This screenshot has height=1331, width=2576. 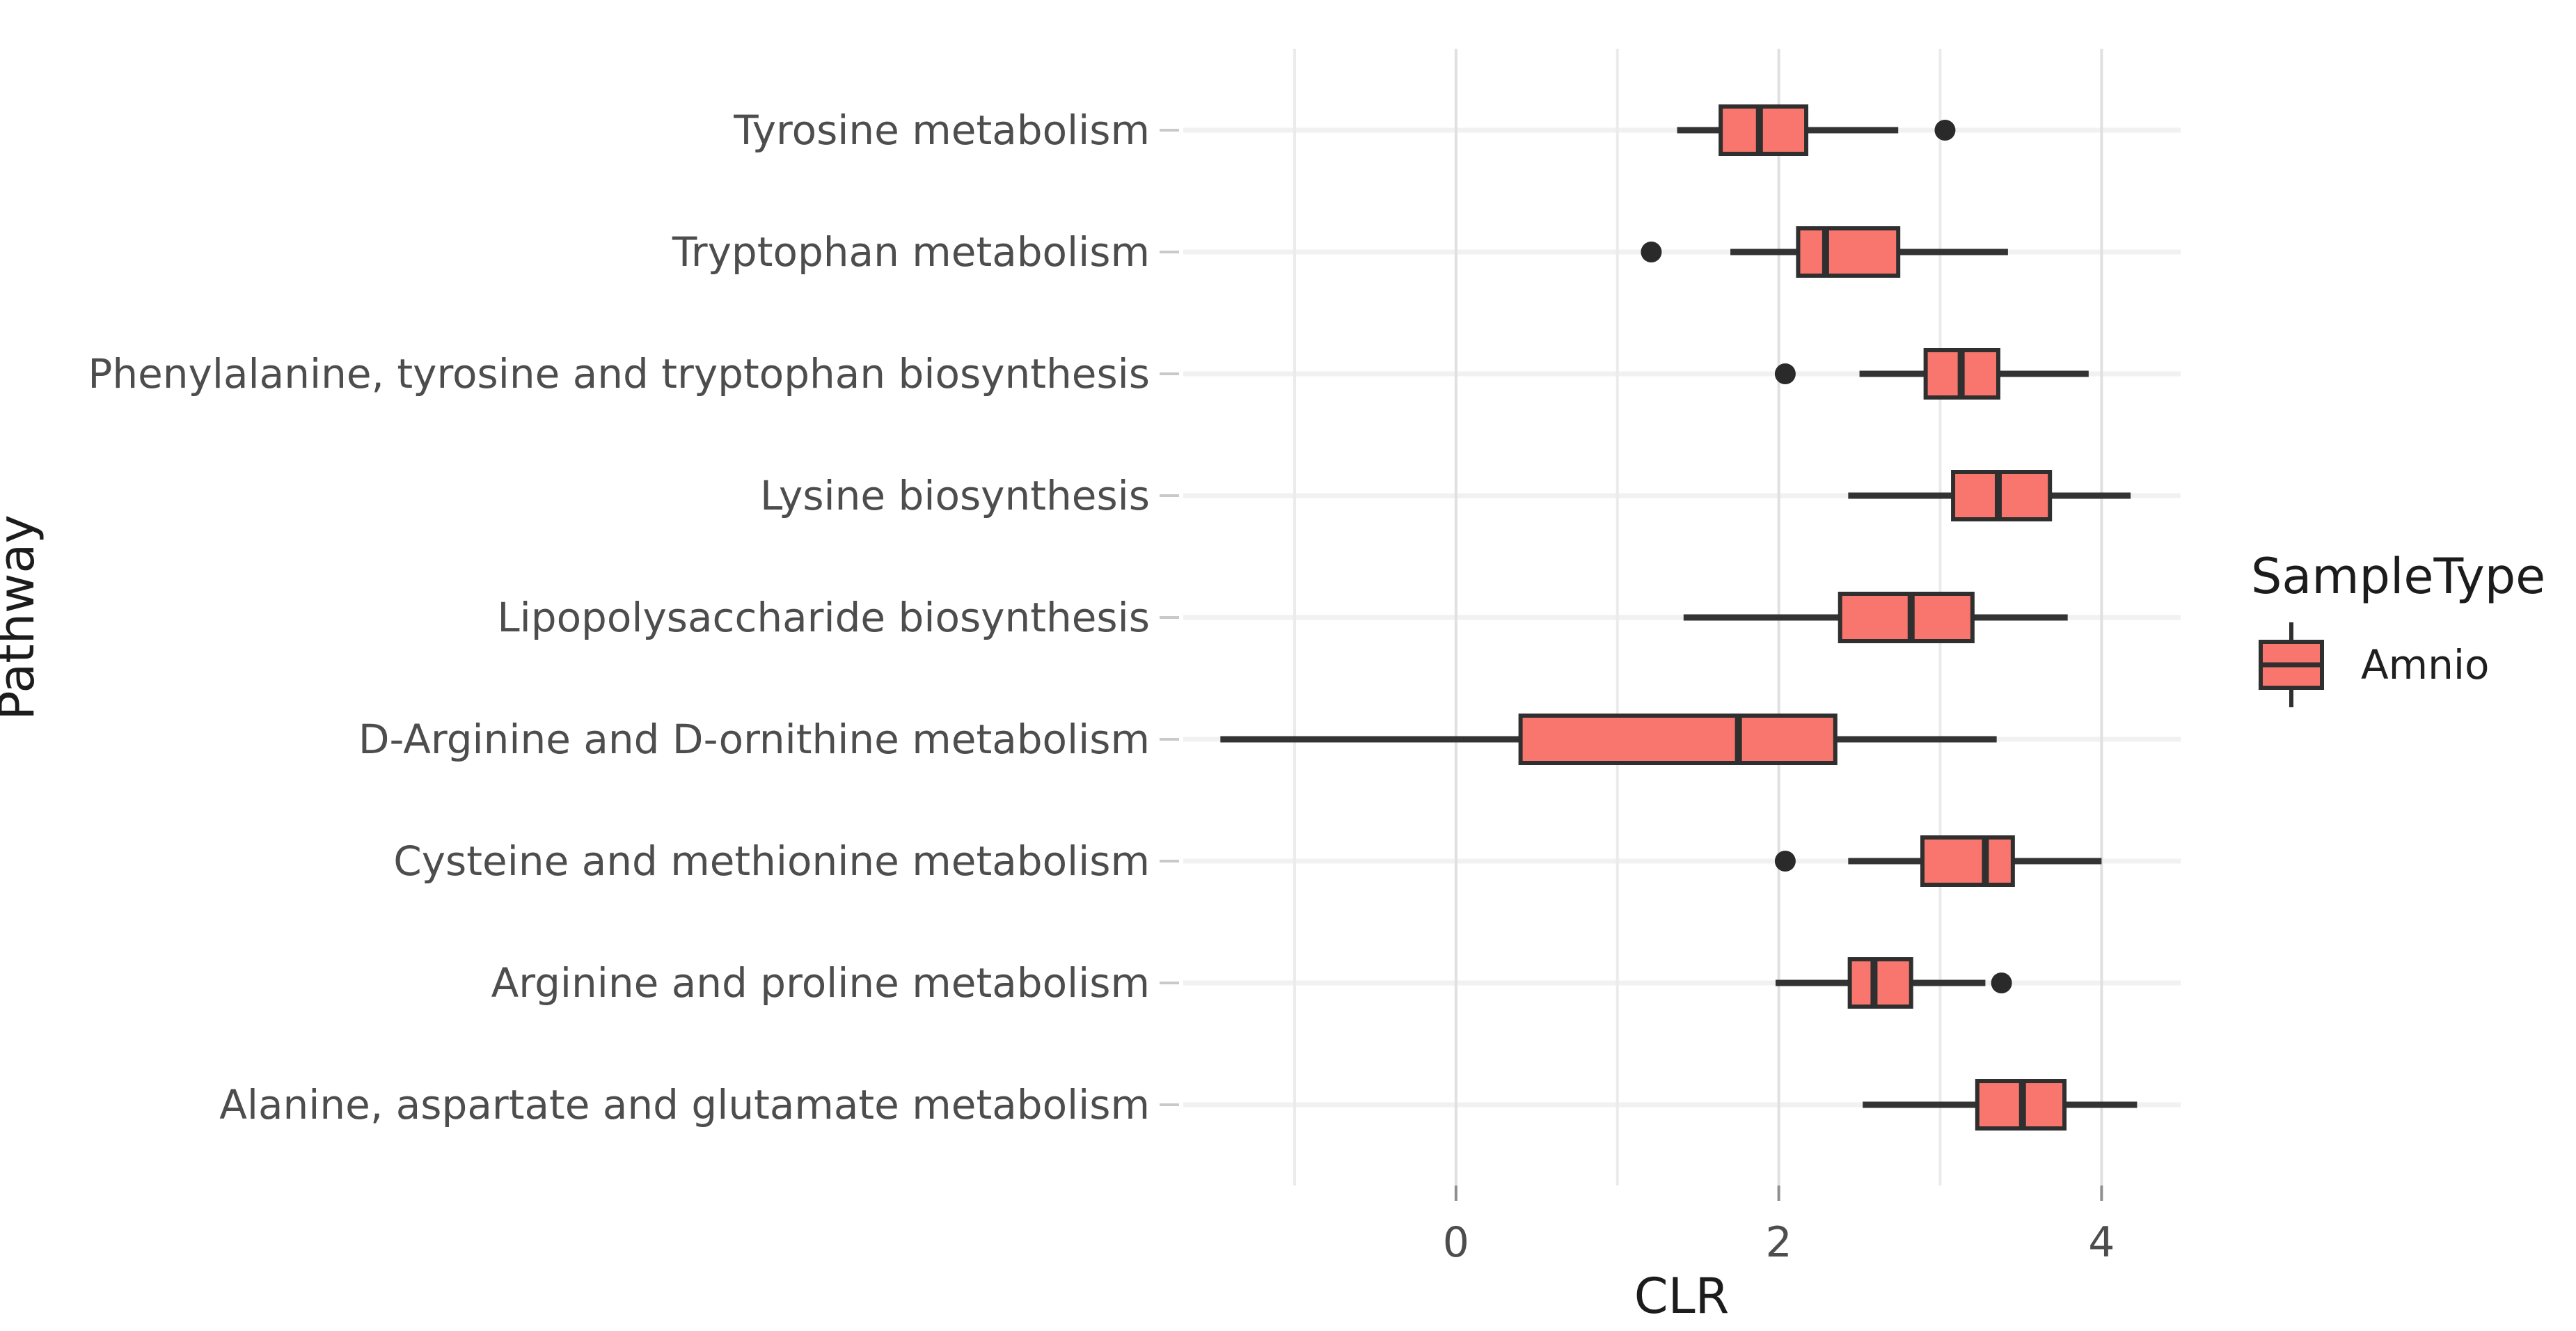 I want to click on y-category-label: Tyrosine metabolism, so click(x=941, y=130).